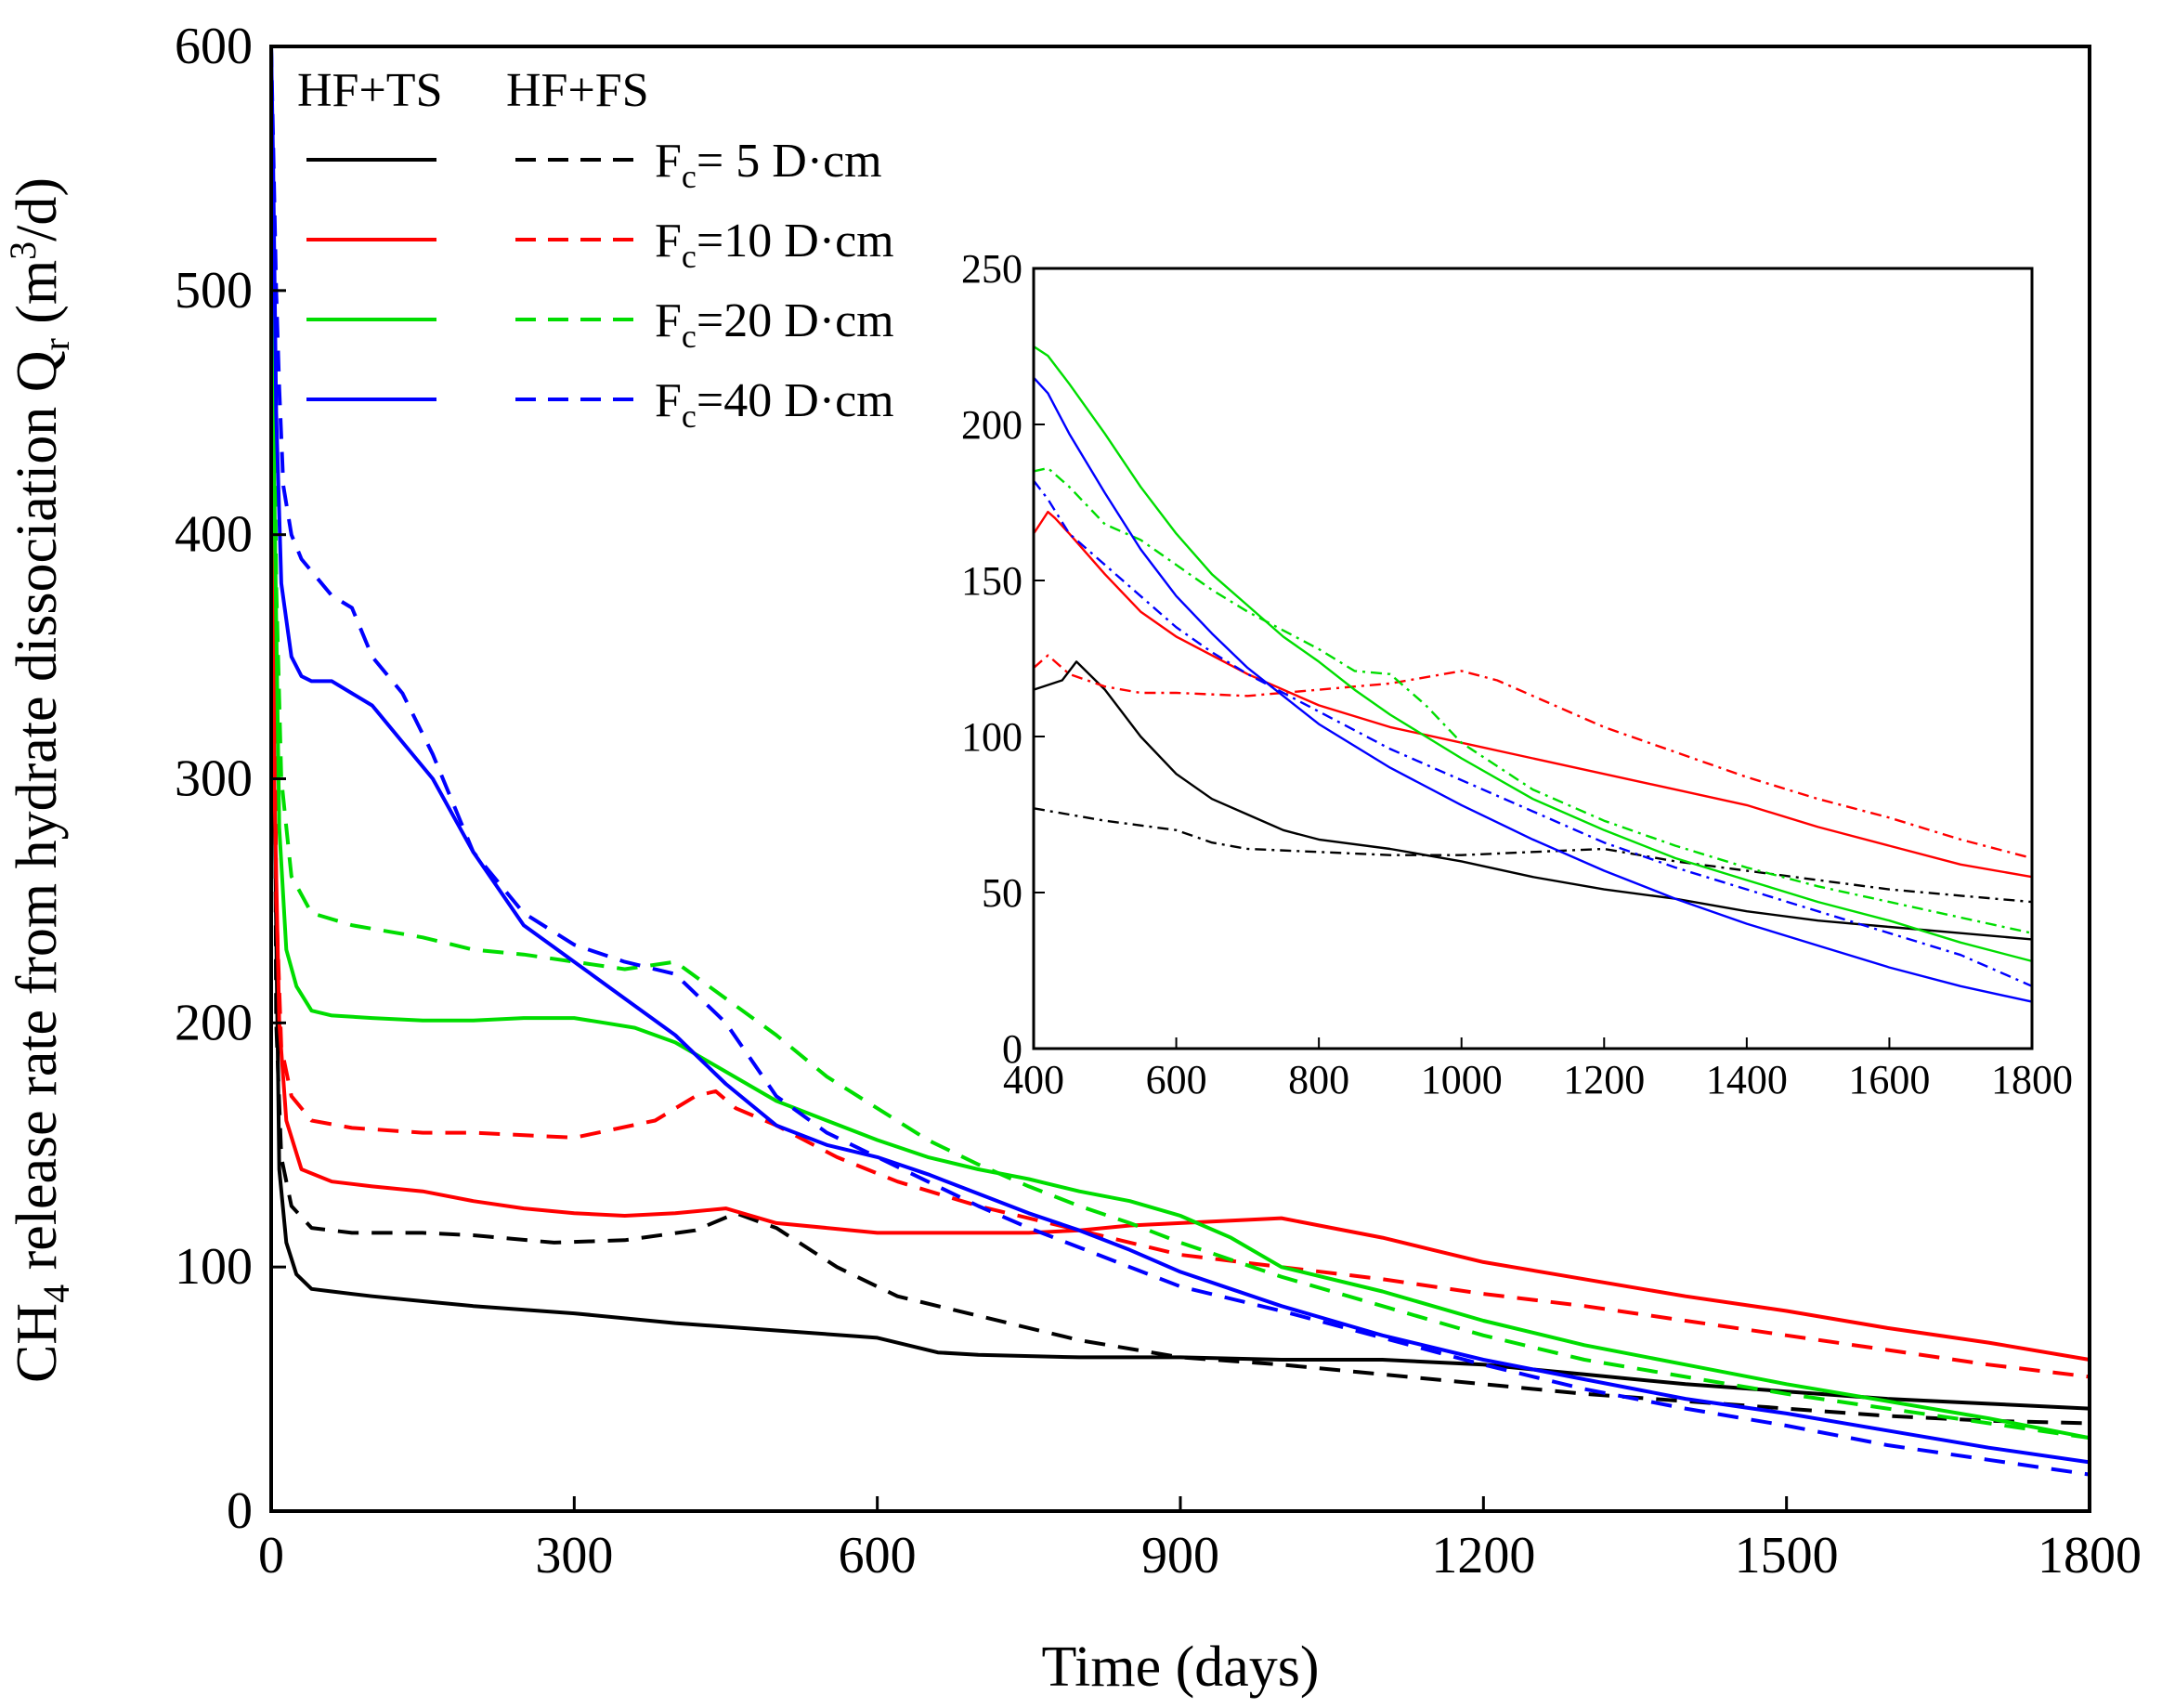  Describe the element at coordinates (1180, 1555) in the screenshot. I see `x-tick-label: 900` at that location.